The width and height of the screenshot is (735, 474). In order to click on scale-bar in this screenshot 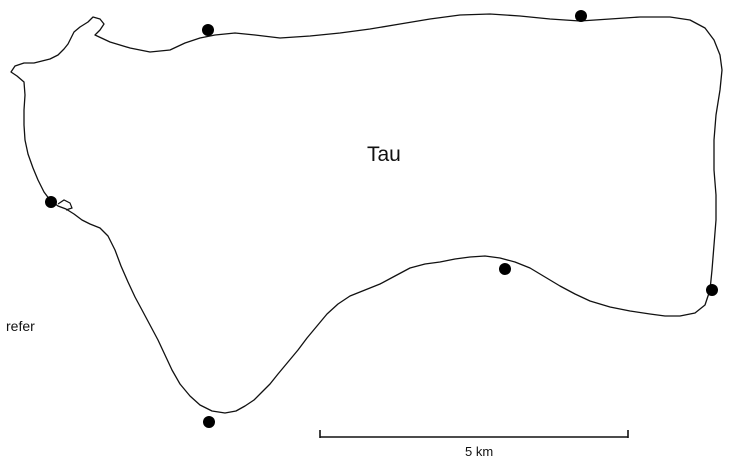, I will do `click(474, 434)`.